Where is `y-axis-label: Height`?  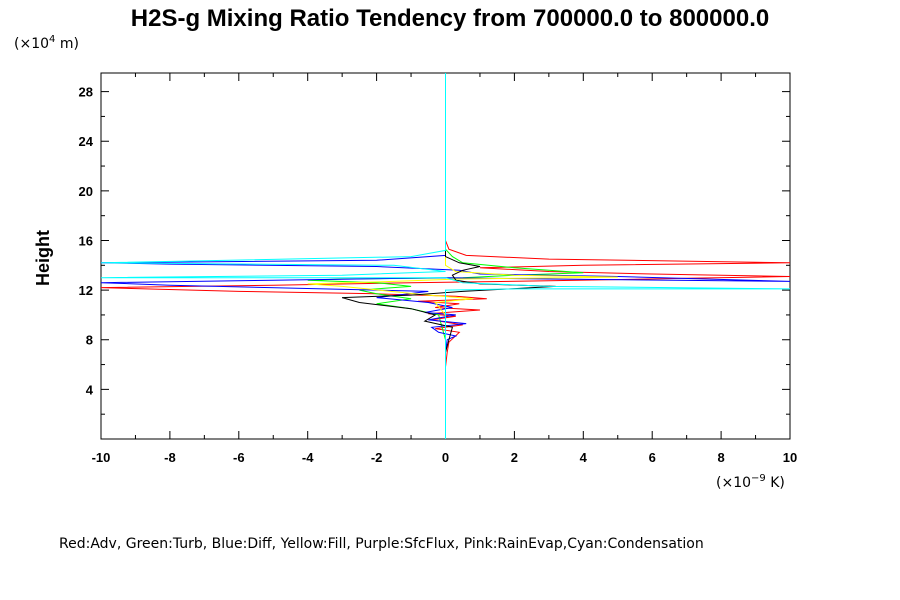
y-axis-label: Height is located at coordinates (43, 258).